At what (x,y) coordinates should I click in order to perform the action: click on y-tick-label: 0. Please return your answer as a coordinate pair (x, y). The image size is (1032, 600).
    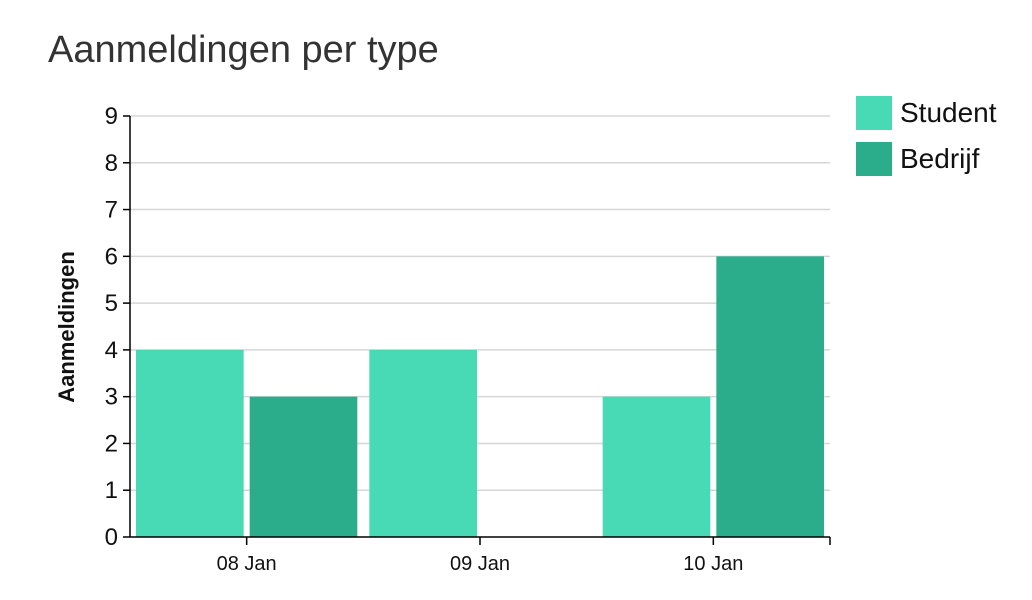
    Looking at the image, I should click on (111, 537).